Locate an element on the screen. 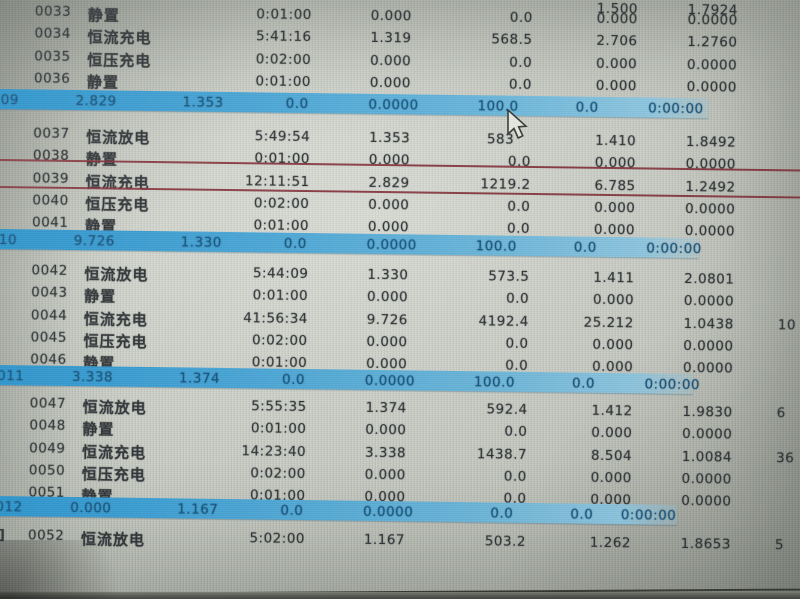 This screenshot has width=800, height=599. cell-time: 5:41:16 is located at coordinates (283, 37).